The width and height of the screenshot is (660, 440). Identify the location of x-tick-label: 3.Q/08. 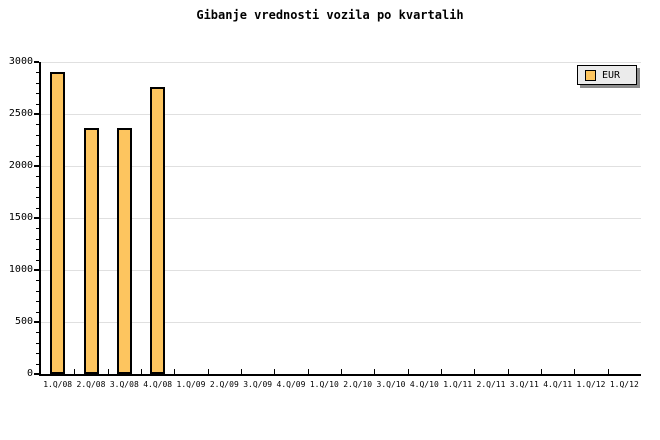
(124, 384).